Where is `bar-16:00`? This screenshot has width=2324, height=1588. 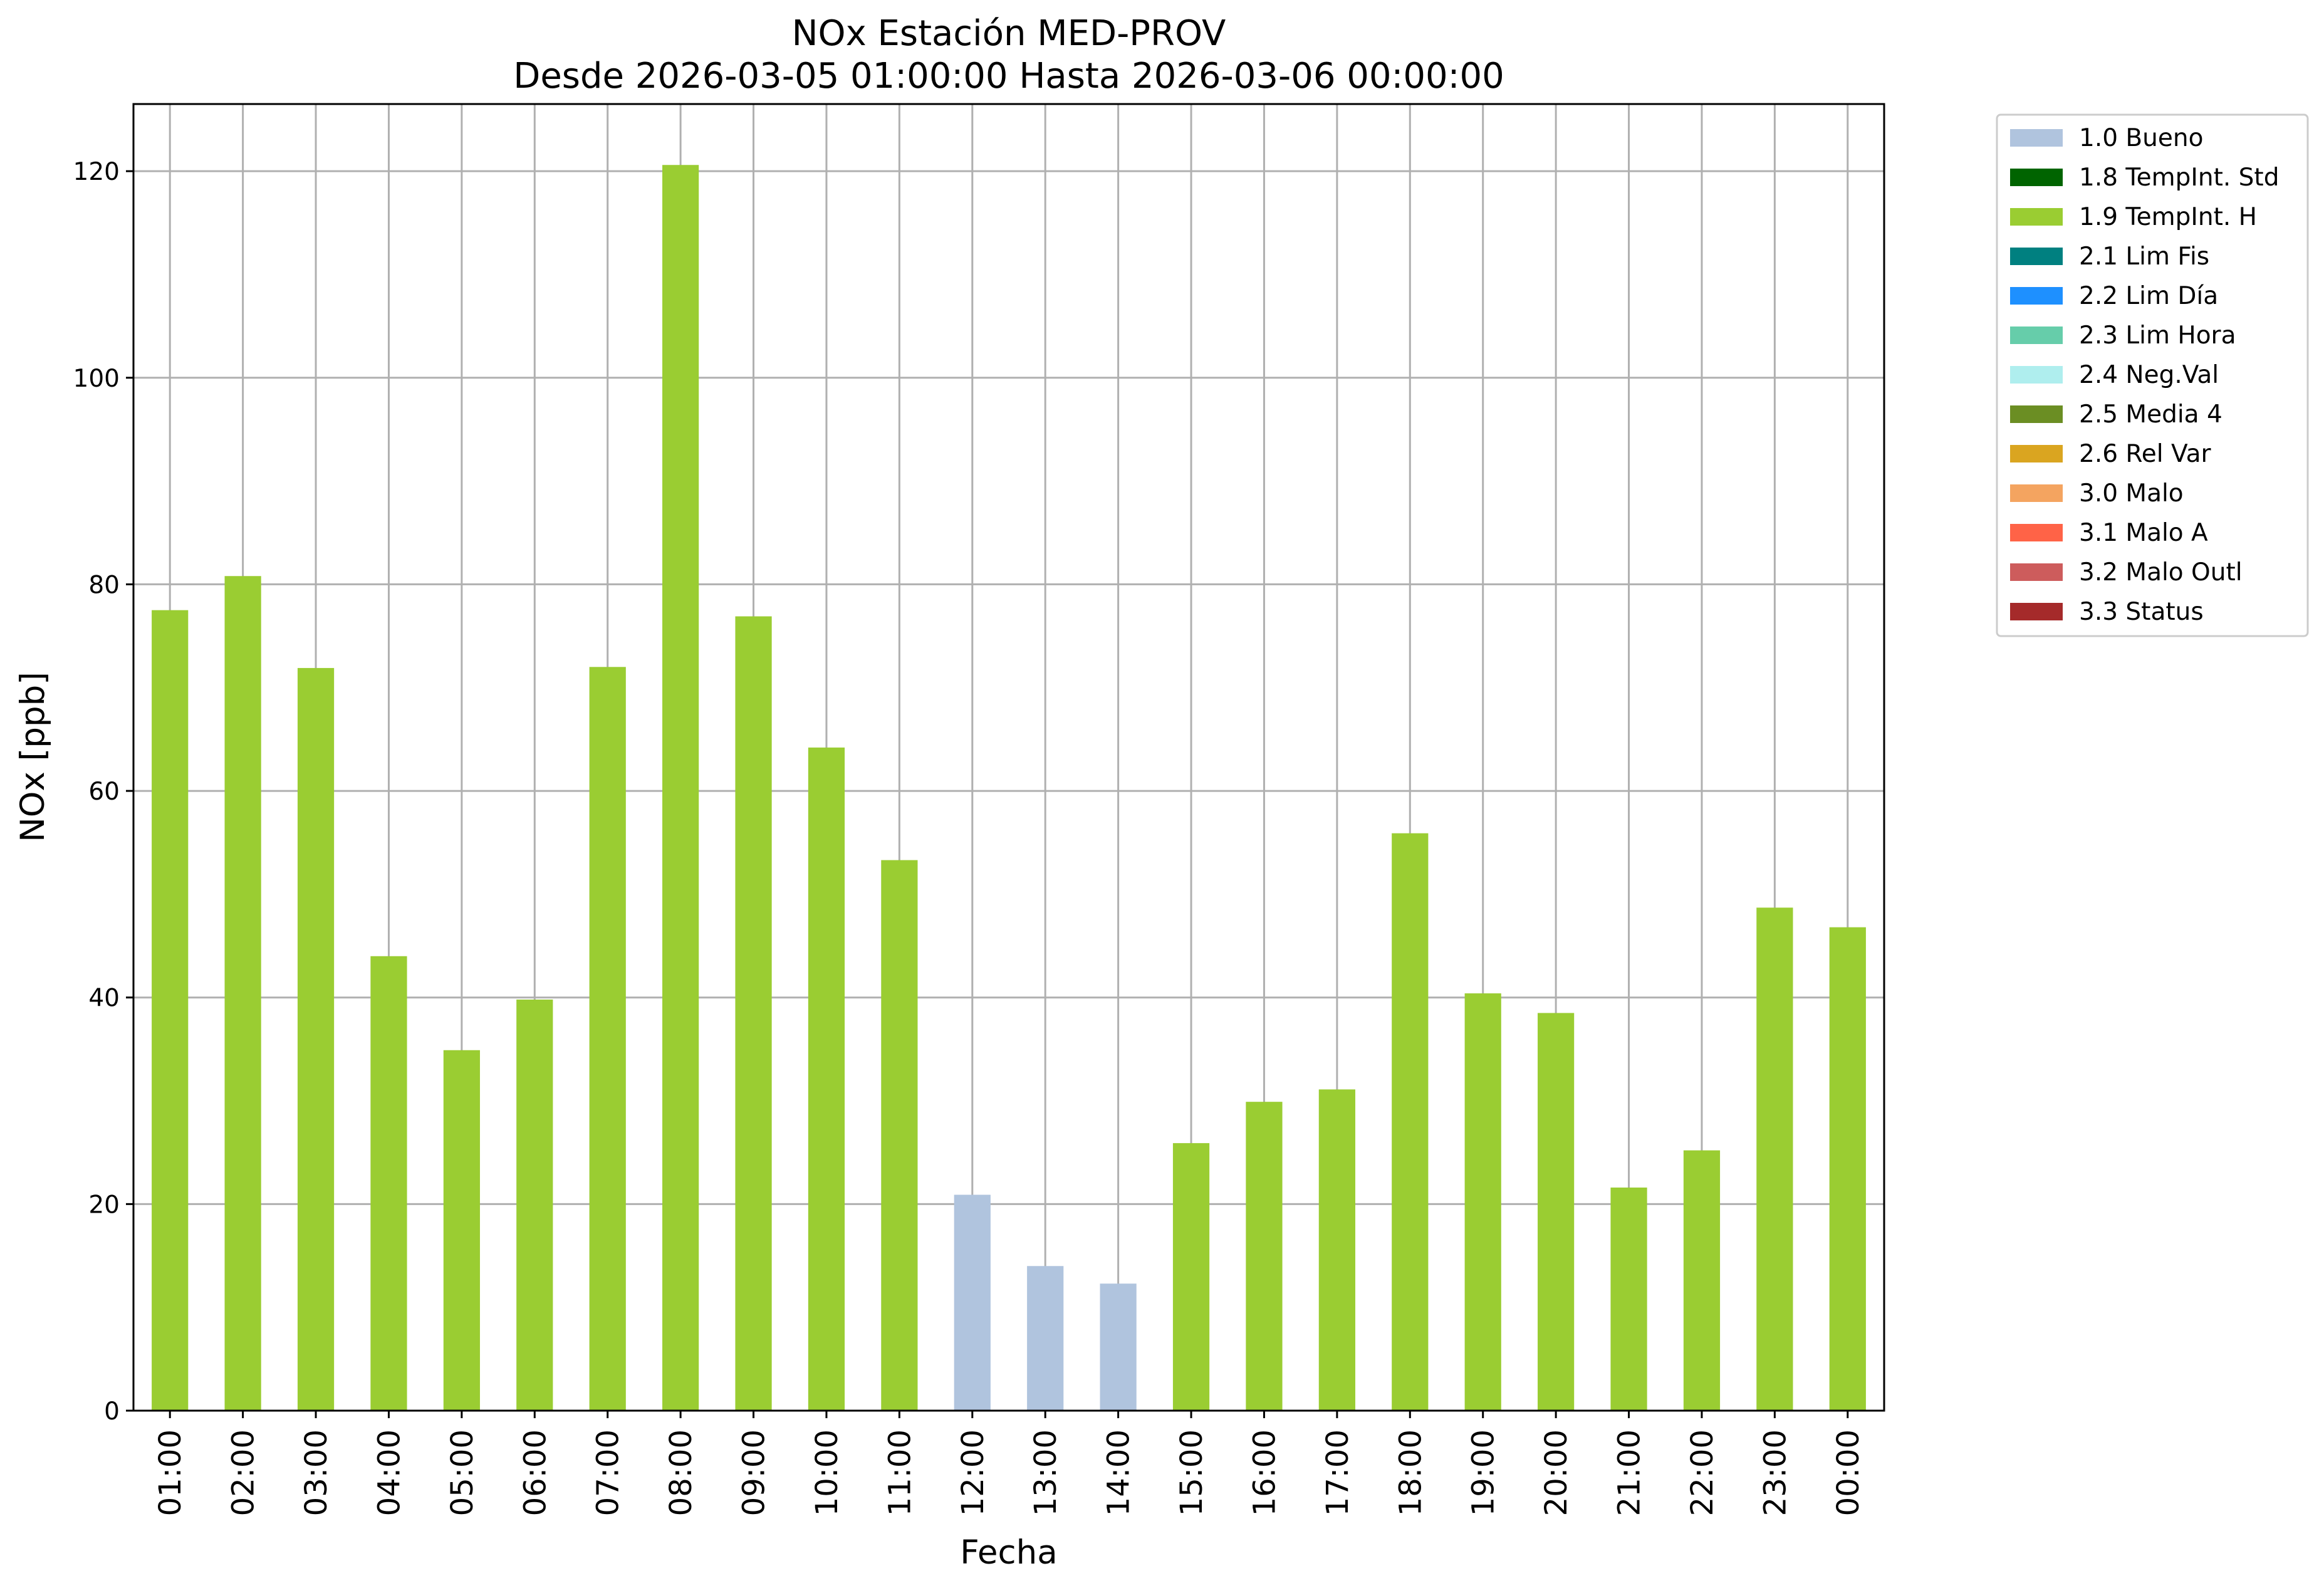 bar-16:00 is located at coordinates (1264, 1257).